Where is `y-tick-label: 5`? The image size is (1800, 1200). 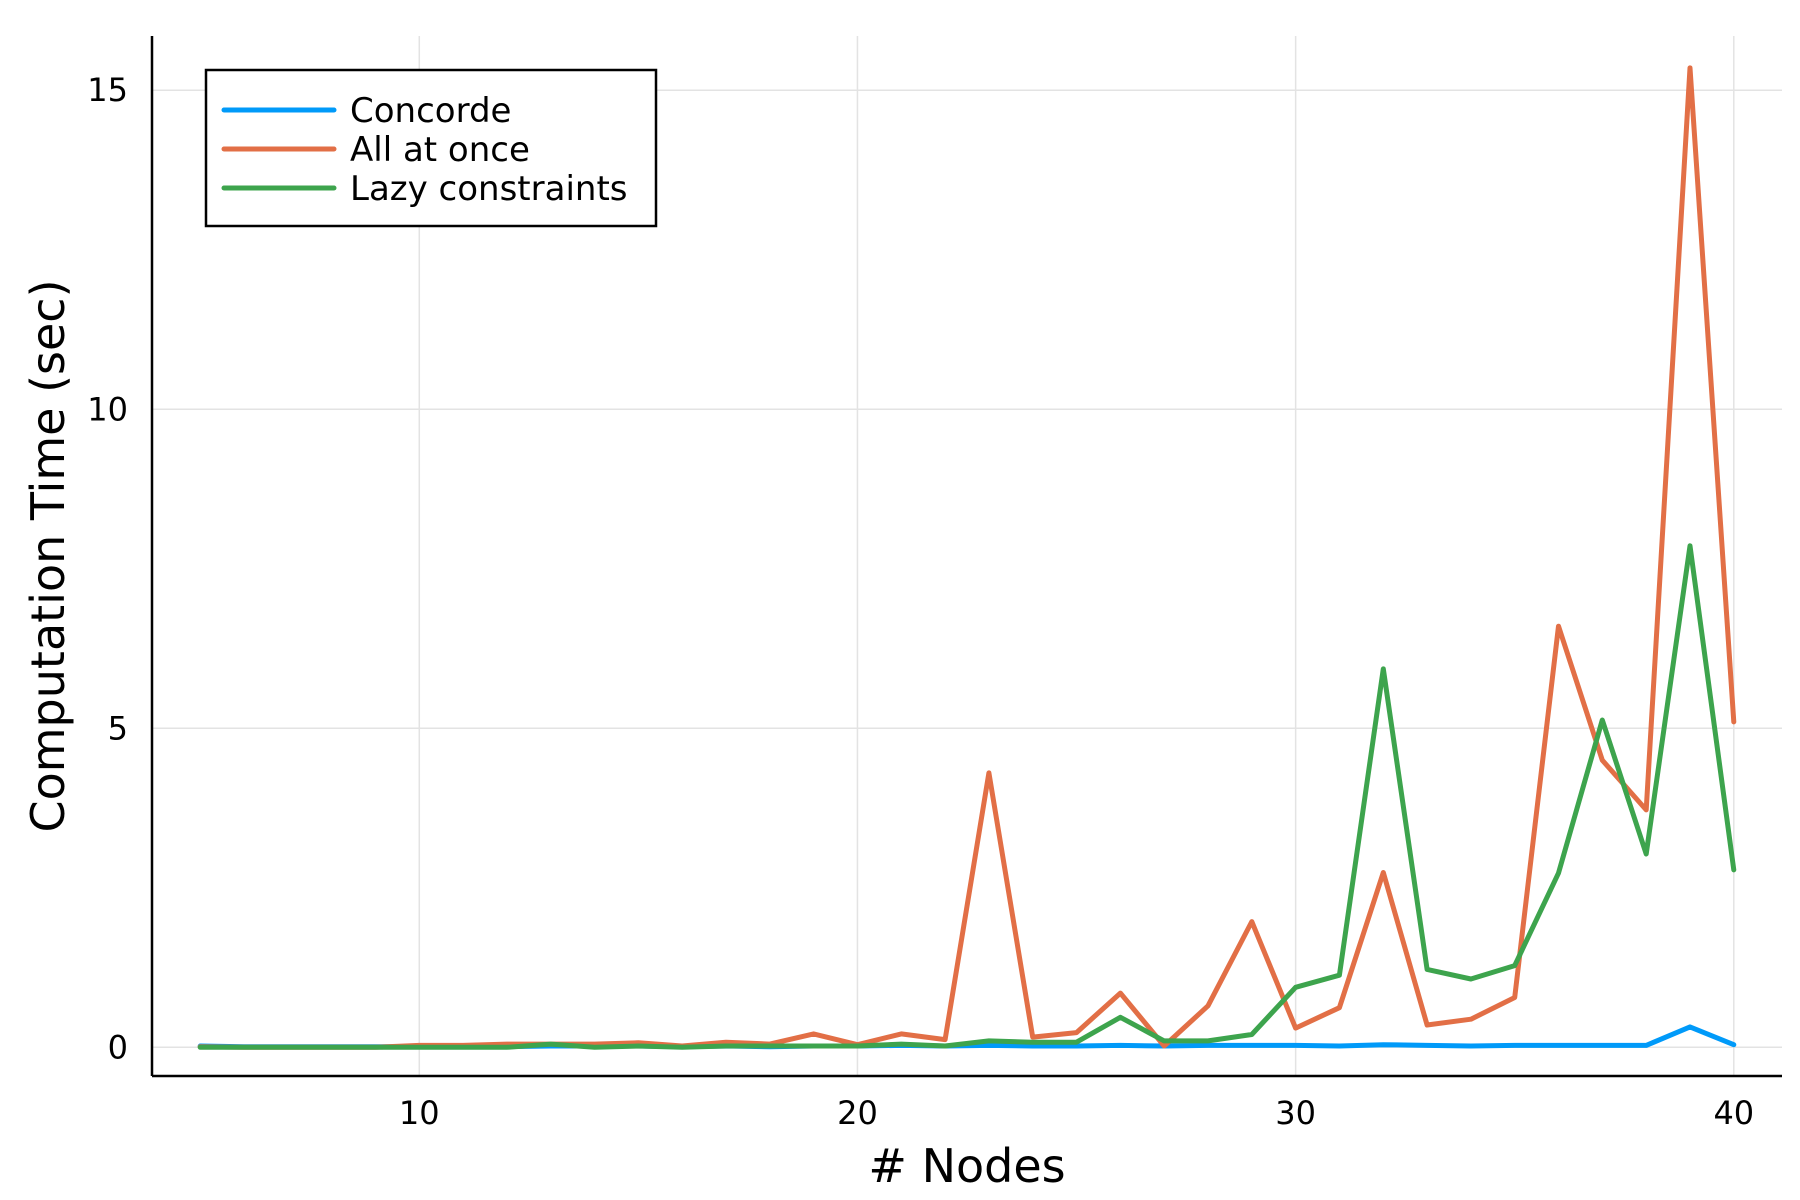 y-tick-label: 5 is located at coordinates (118, 728).